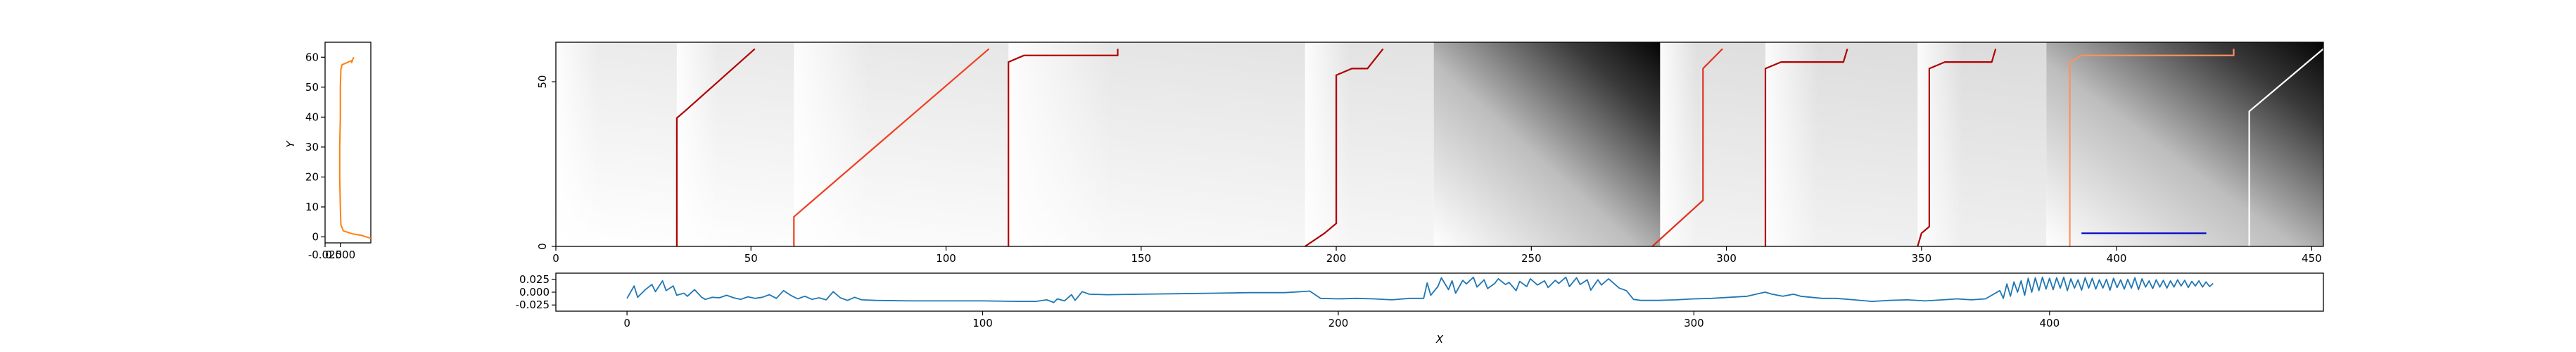 Image resolution: width=2576 pixels, height=352 pixels. What do you see at coordinates (312, 147) in the screenshot?
I see `left-y-tick-label: 30` at bounding box center [312, 147].